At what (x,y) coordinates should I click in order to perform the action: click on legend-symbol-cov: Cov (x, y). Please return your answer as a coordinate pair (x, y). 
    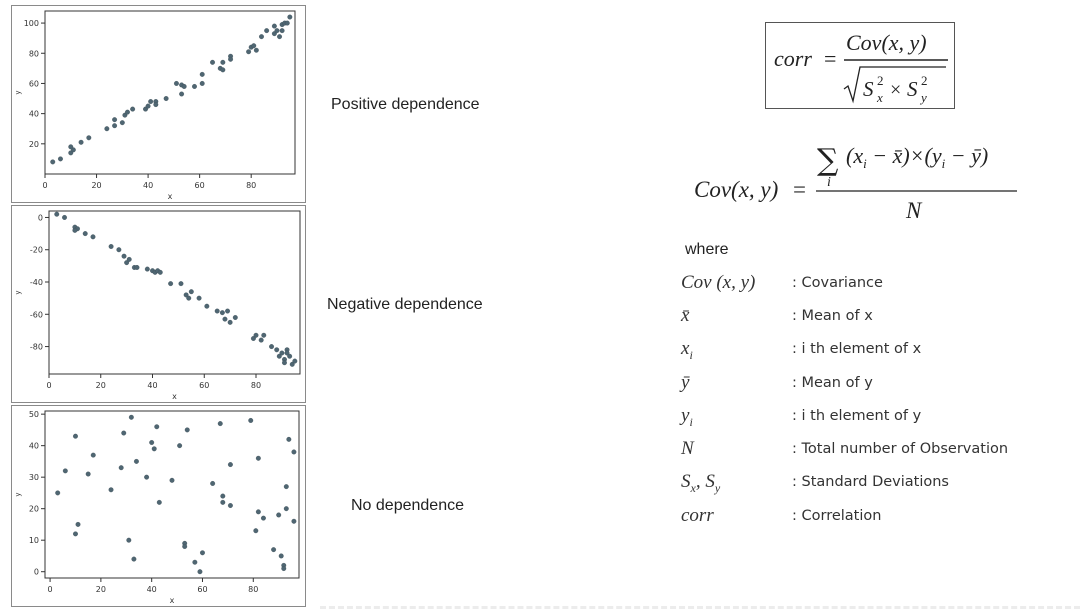
    Looking at the image, I should click on (718, 282).